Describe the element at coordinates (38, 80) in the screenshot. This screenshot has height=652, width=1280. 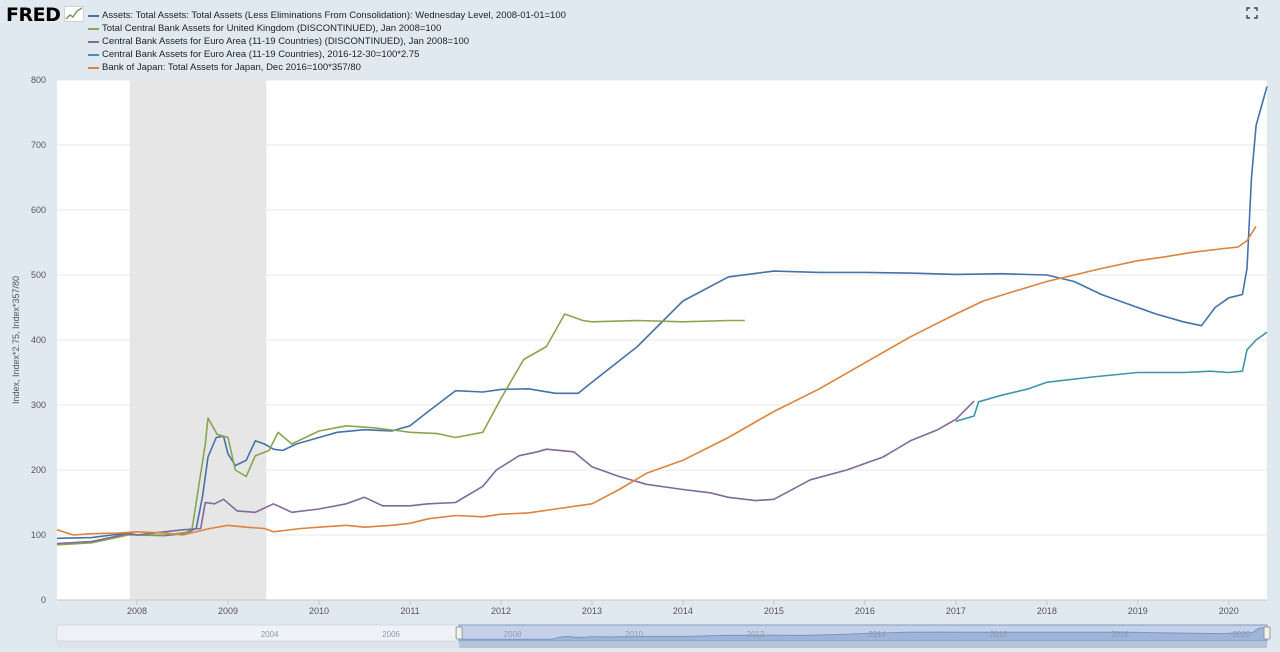
I see `y-tick-label: 800` at that location.